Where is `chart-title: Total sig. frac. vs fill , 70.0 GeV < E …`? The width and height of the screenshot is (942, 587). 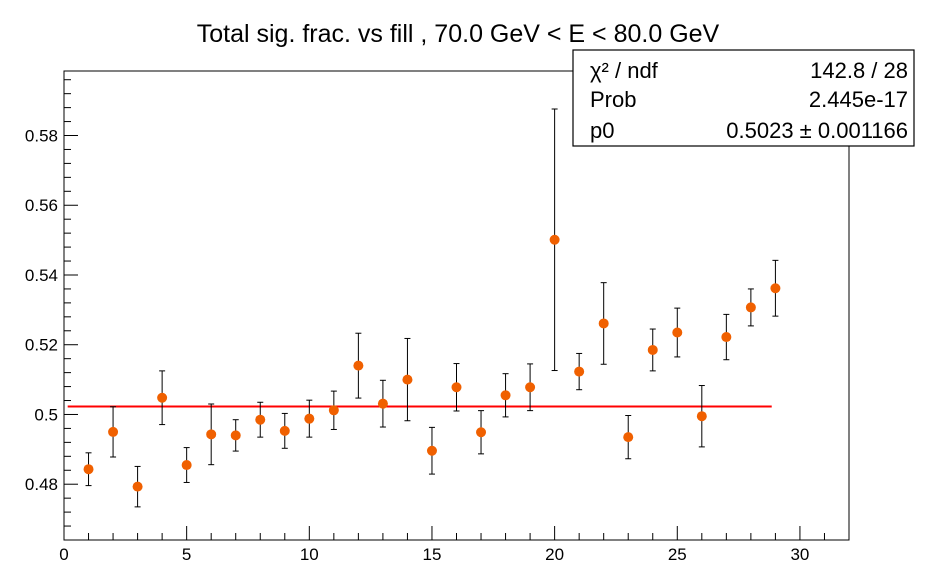
chart-title: Total sig. frac. vs fill , 70.0 GeV < E … is located at coordinates (458, 34).